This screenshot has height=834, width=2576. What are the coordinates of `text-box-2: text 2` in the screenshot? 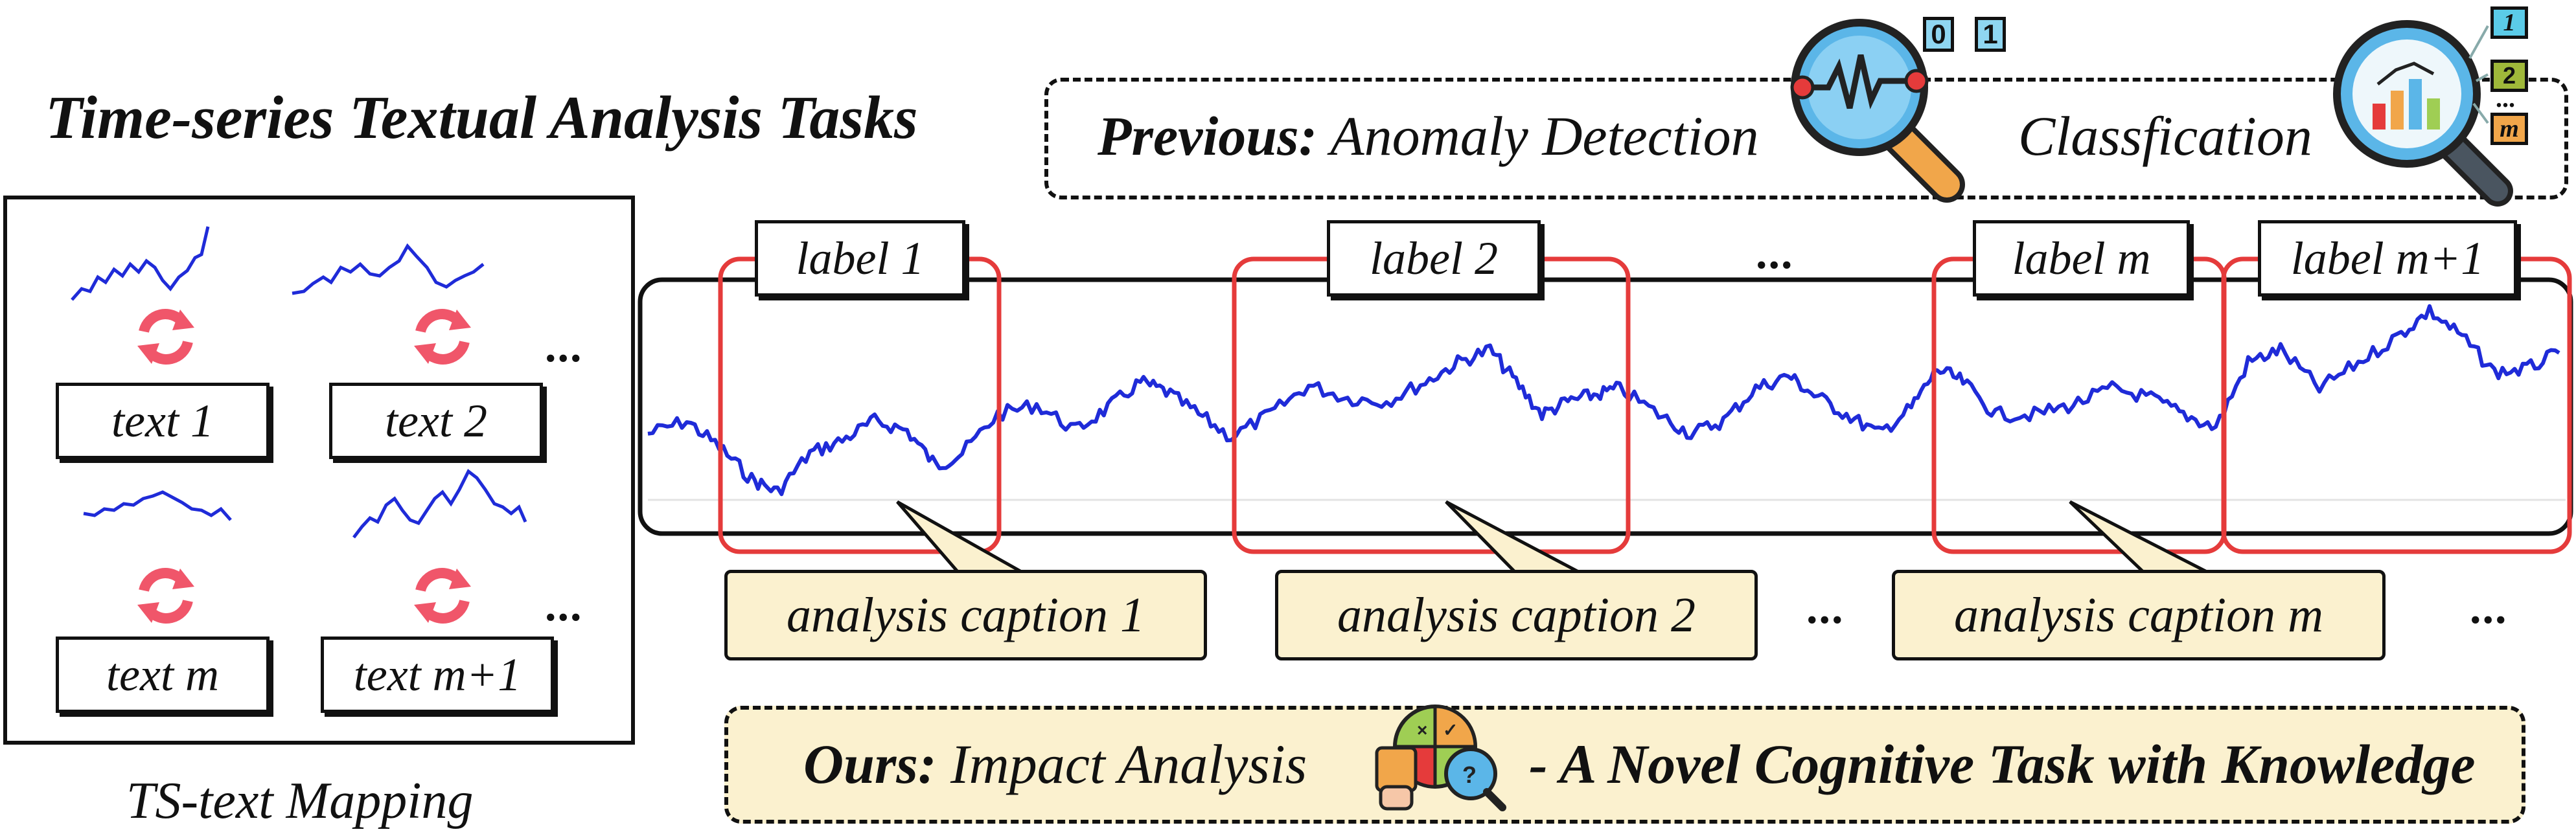 It's located at (436, 421).